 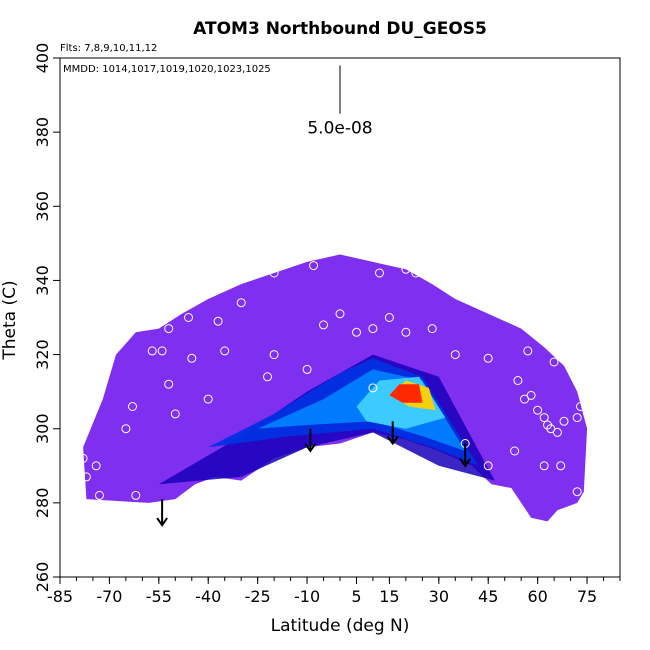 I want to click on x-tick-label: -10, so click(x=307, y=596).